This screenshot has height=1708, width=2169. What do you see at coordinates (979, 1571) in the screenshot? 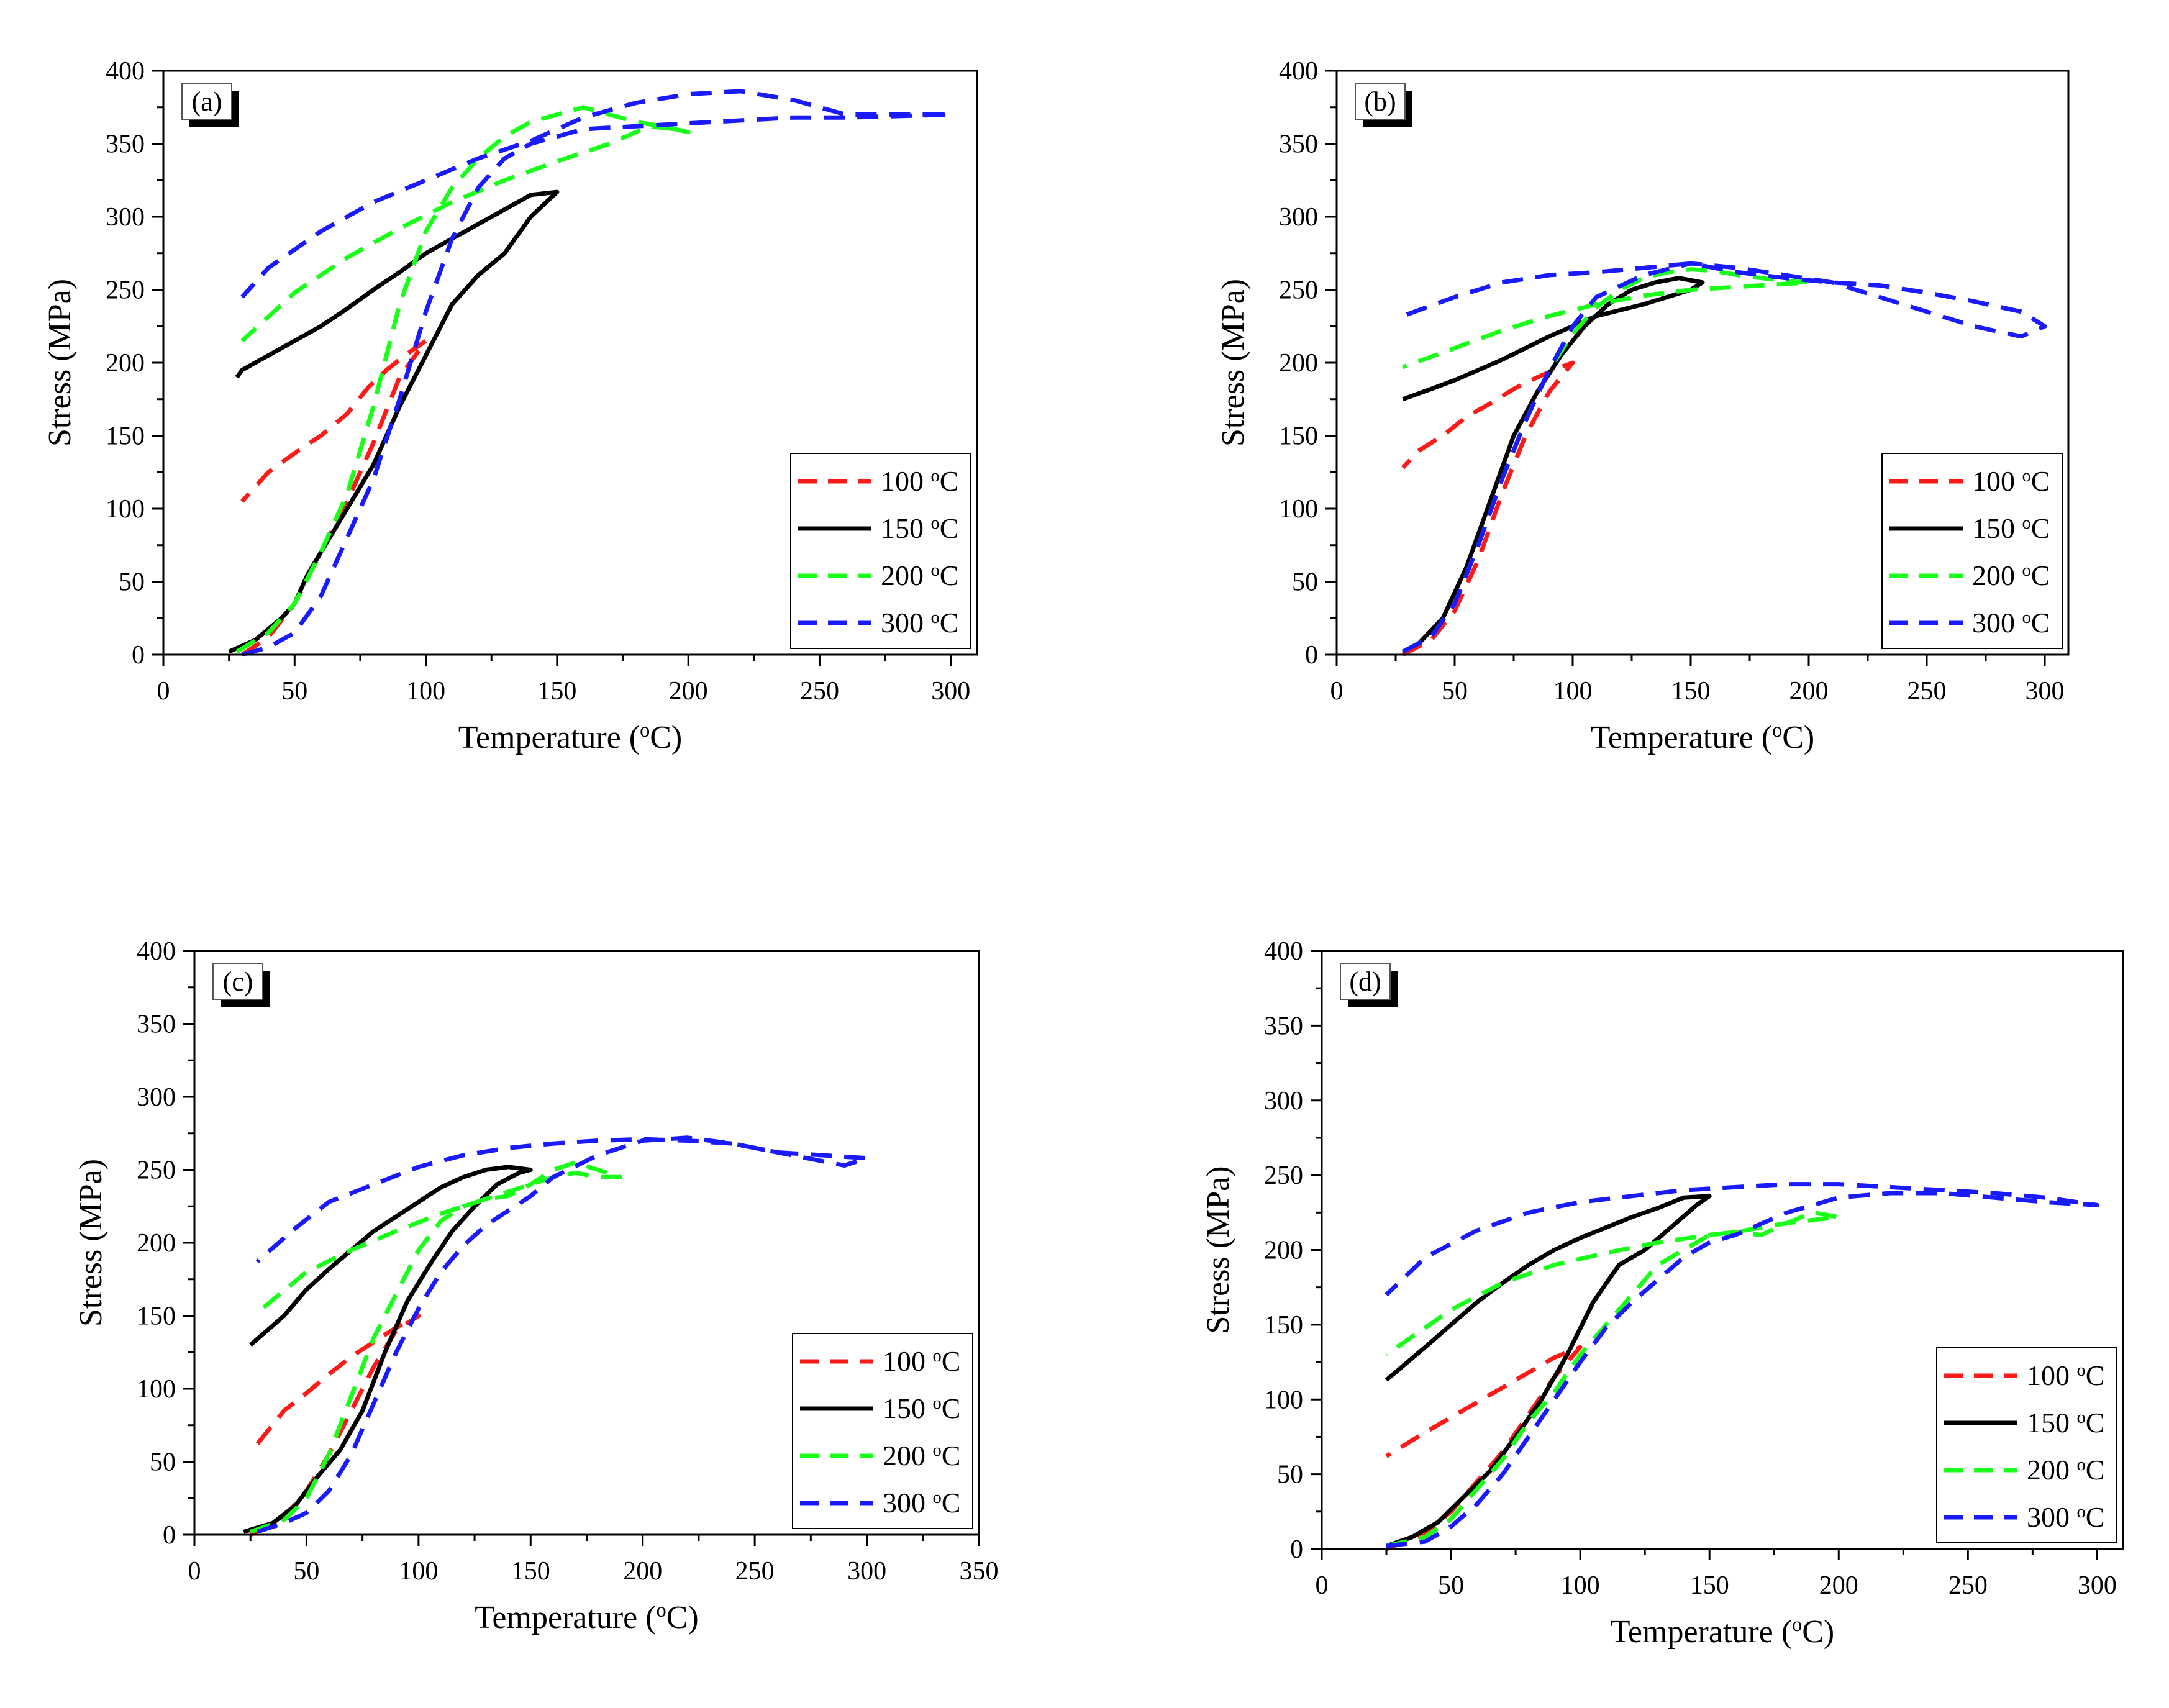
I see `x-tick-label: 350` at bounding box center [979, 1571].